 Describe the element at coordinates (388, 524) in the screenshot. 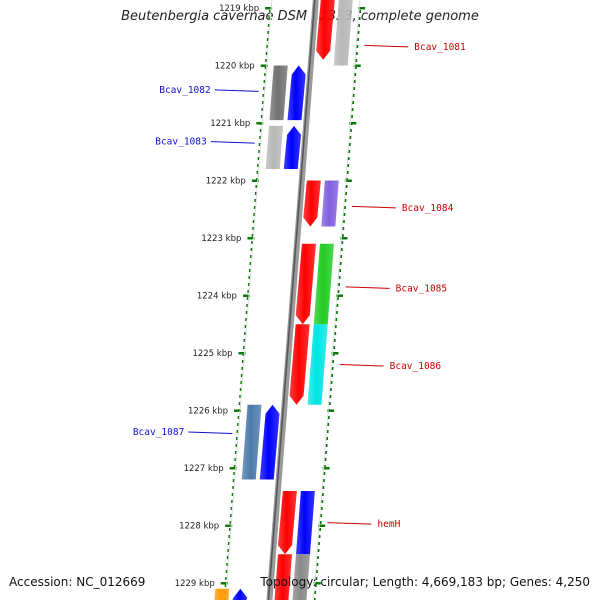

I see `gene-label: hemH` at that location.